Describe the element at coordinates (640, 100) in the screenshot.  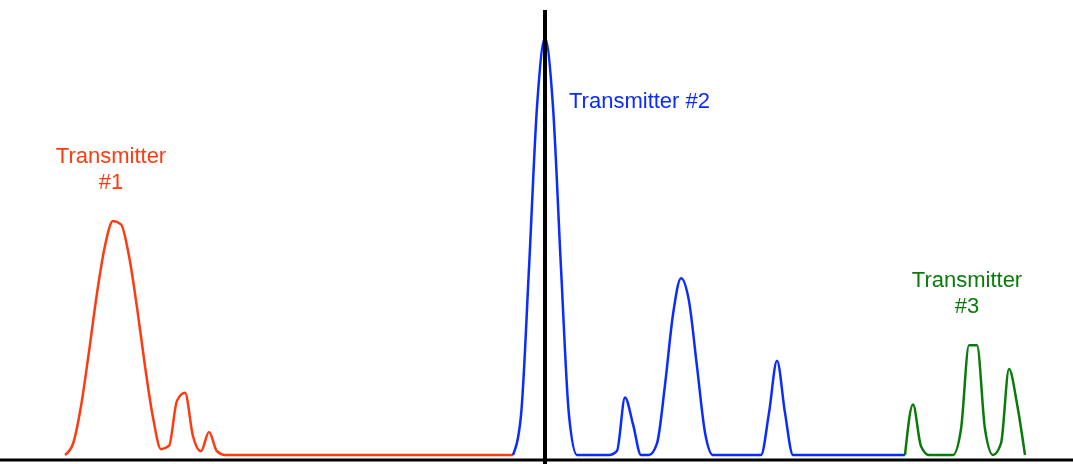
I see `series-label: Transmitter #2` at that location.